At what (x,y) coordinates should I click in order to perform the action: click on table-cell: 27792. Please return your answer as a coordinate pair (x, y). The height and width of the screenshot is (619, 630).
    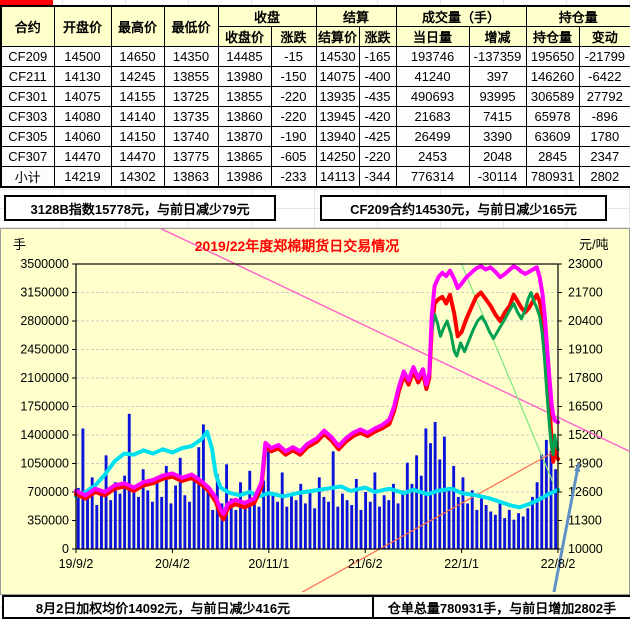
    Looking at the image, I should click on (604, 96).